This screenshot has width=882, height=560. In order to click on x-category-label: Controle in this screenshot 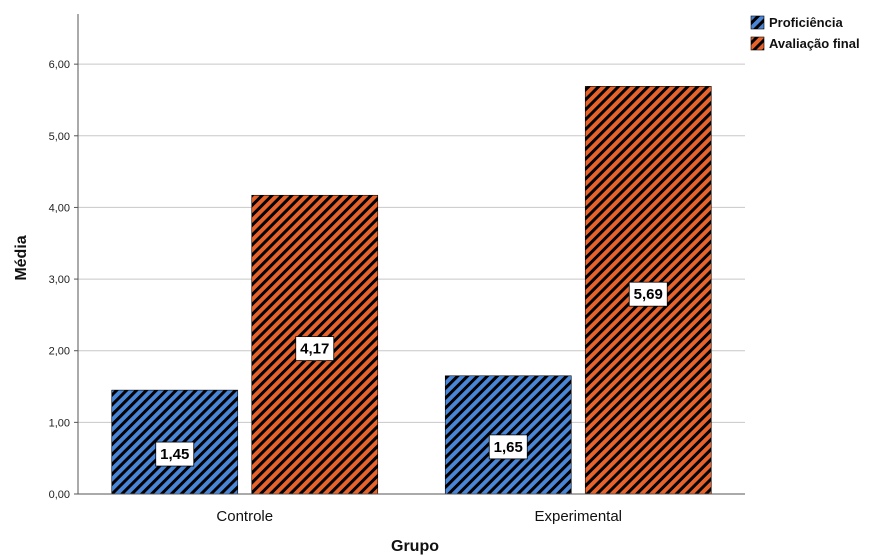, I will do `click(244, 516)`.